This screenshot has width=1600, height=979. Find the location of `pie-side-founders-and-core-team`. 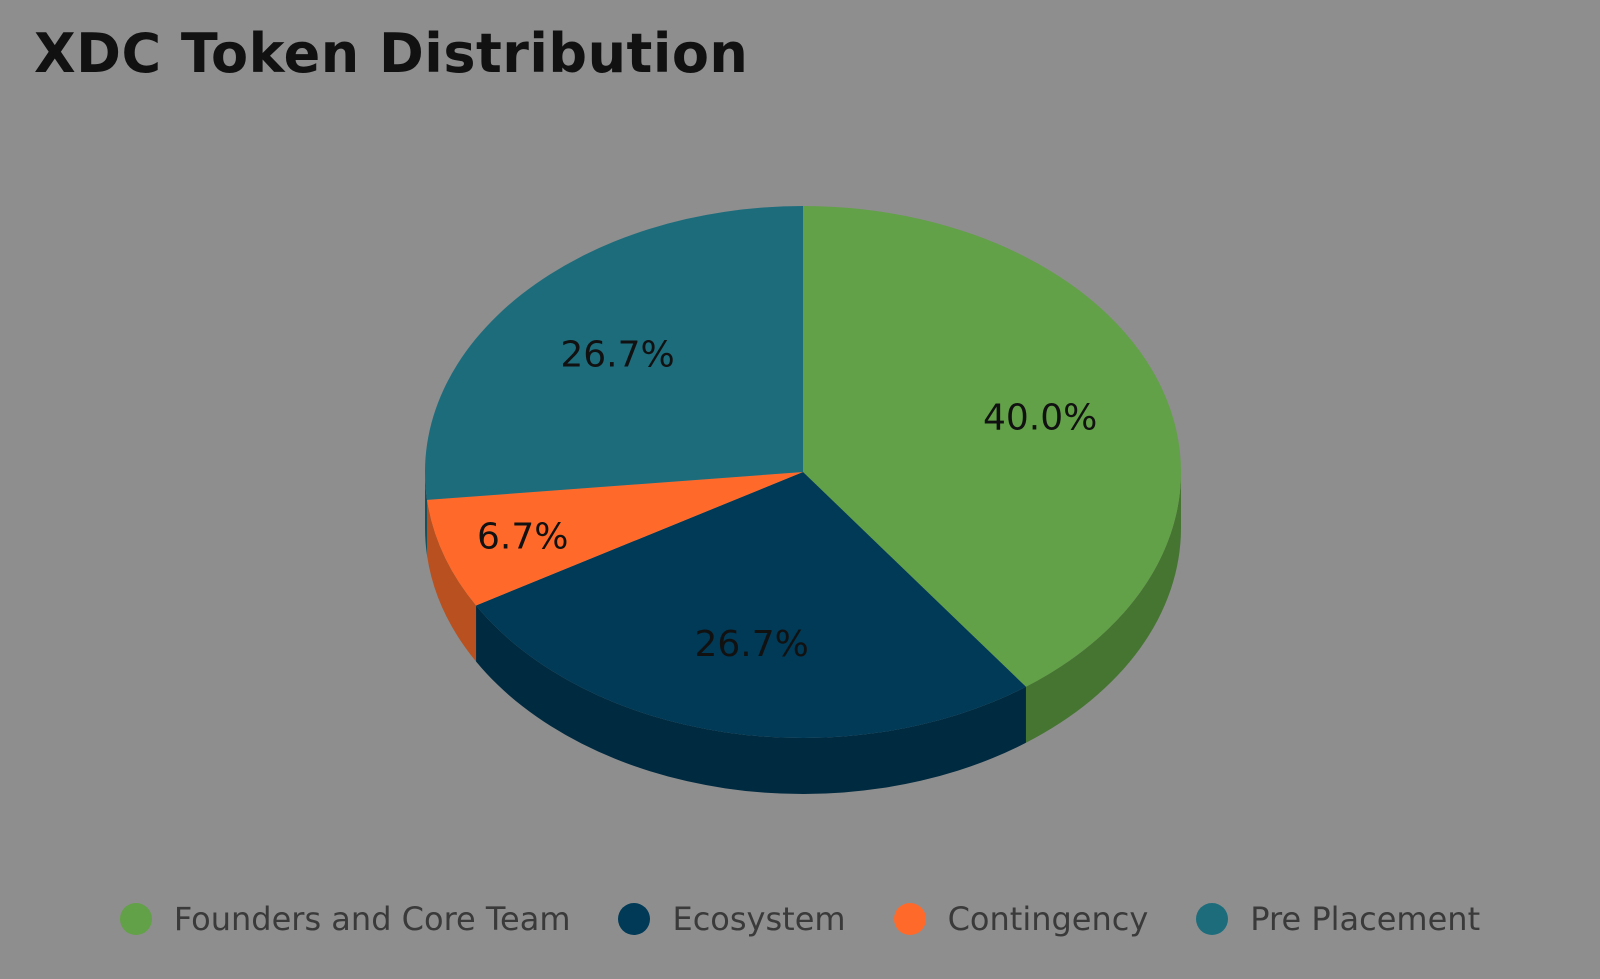

pie-side-founders-and-core-team is located at coordinates (1103, 607).